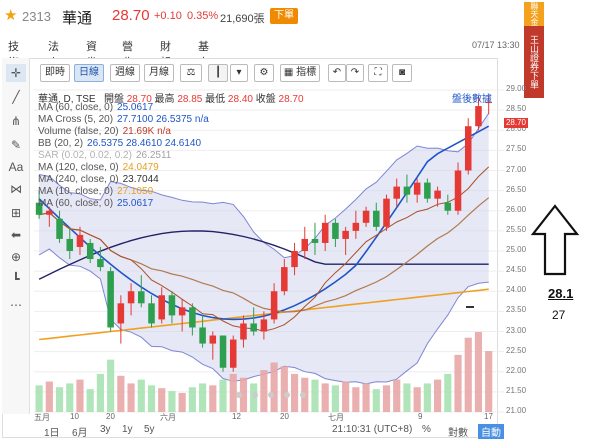 The image size is (600, 448). Describe the element at coordinates (472, 99) in the screenshot. I see `after-hours-link: 盤後數據` at that location.